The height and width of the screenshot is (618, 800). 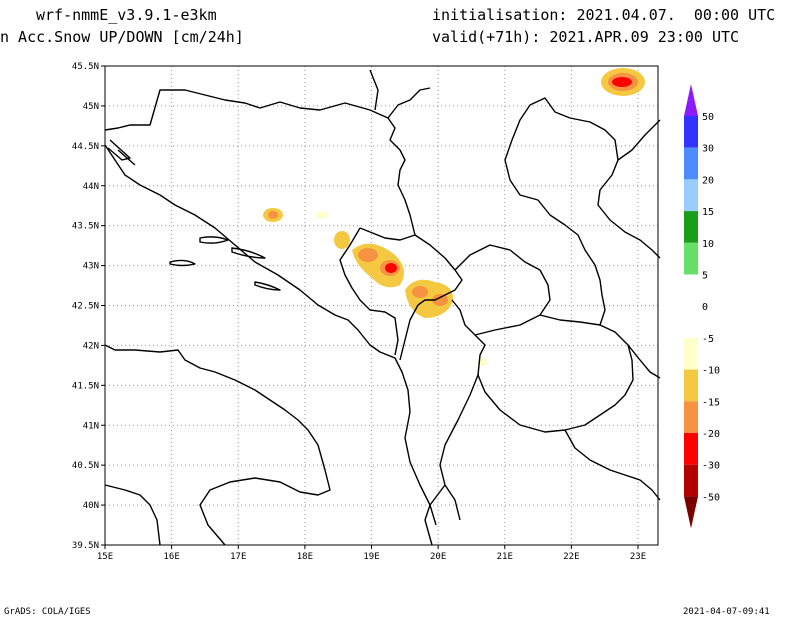 I want to click on lon-tick-label: 21E, so click(x=505, y=557).